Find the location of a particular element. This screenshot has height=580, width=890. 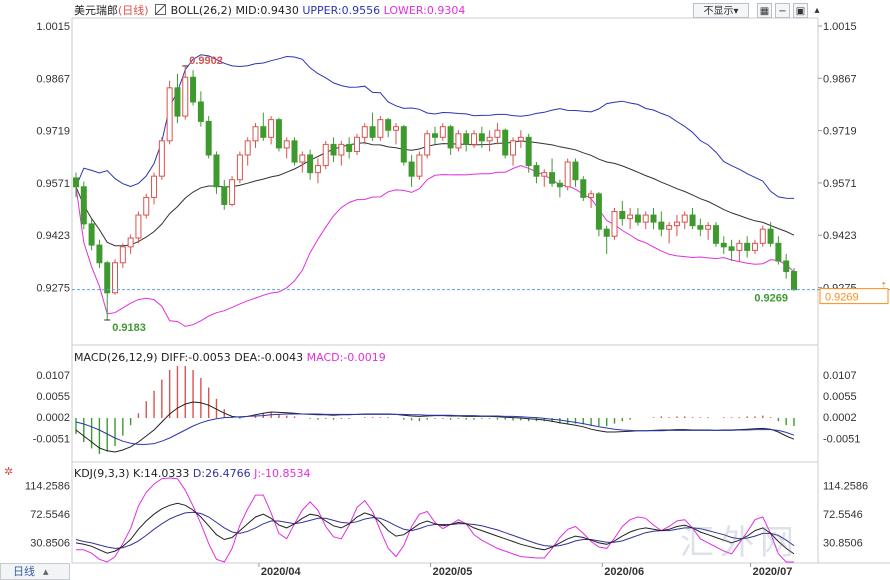

y-tick-label-left: 0.9867 is located at coordinates (53, 79).